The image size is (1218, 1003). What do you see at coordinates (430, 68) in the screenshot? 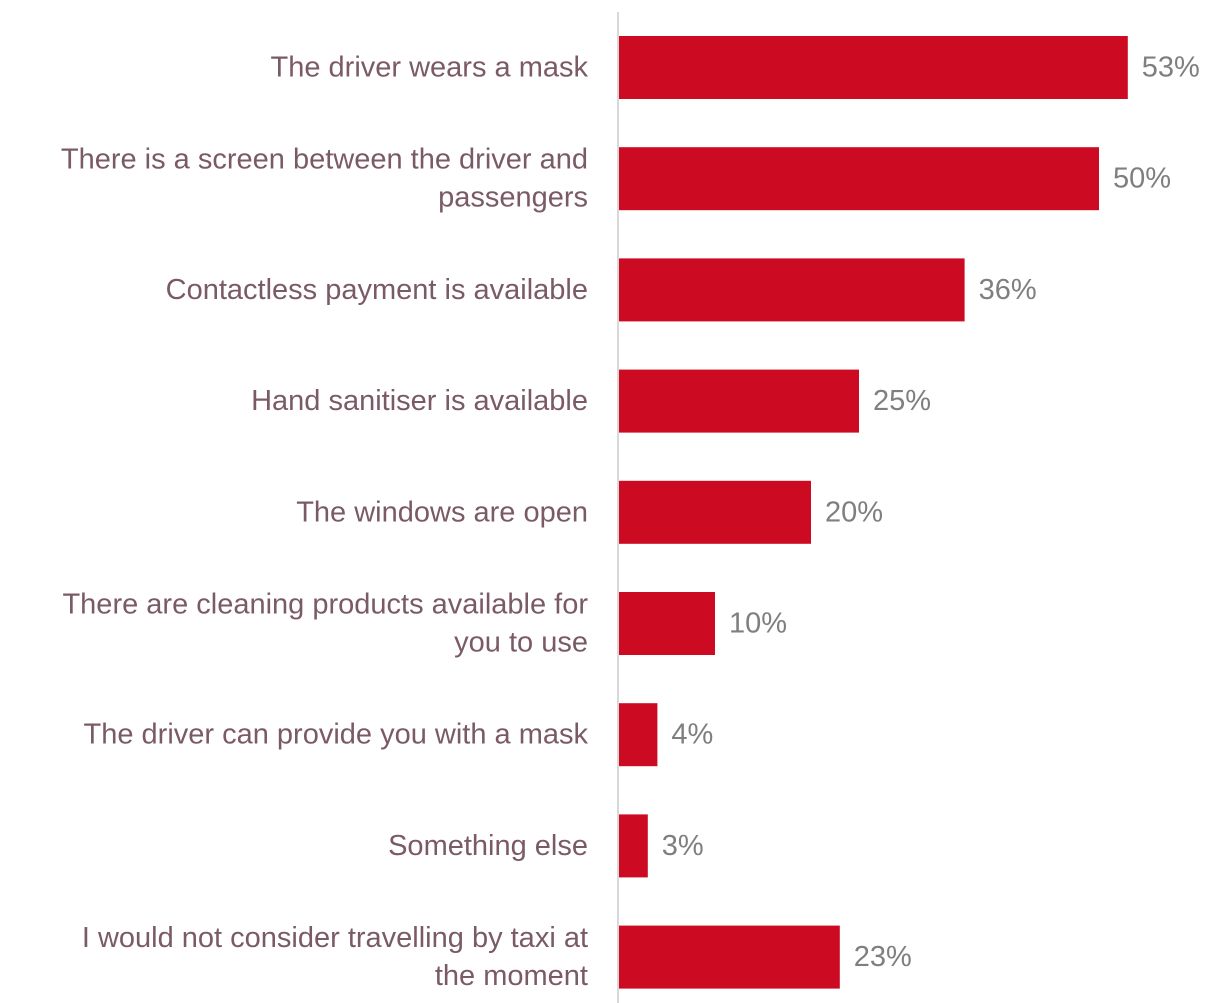
I see `category-label: The driver wears a mask` at bounding box center [430, 68].